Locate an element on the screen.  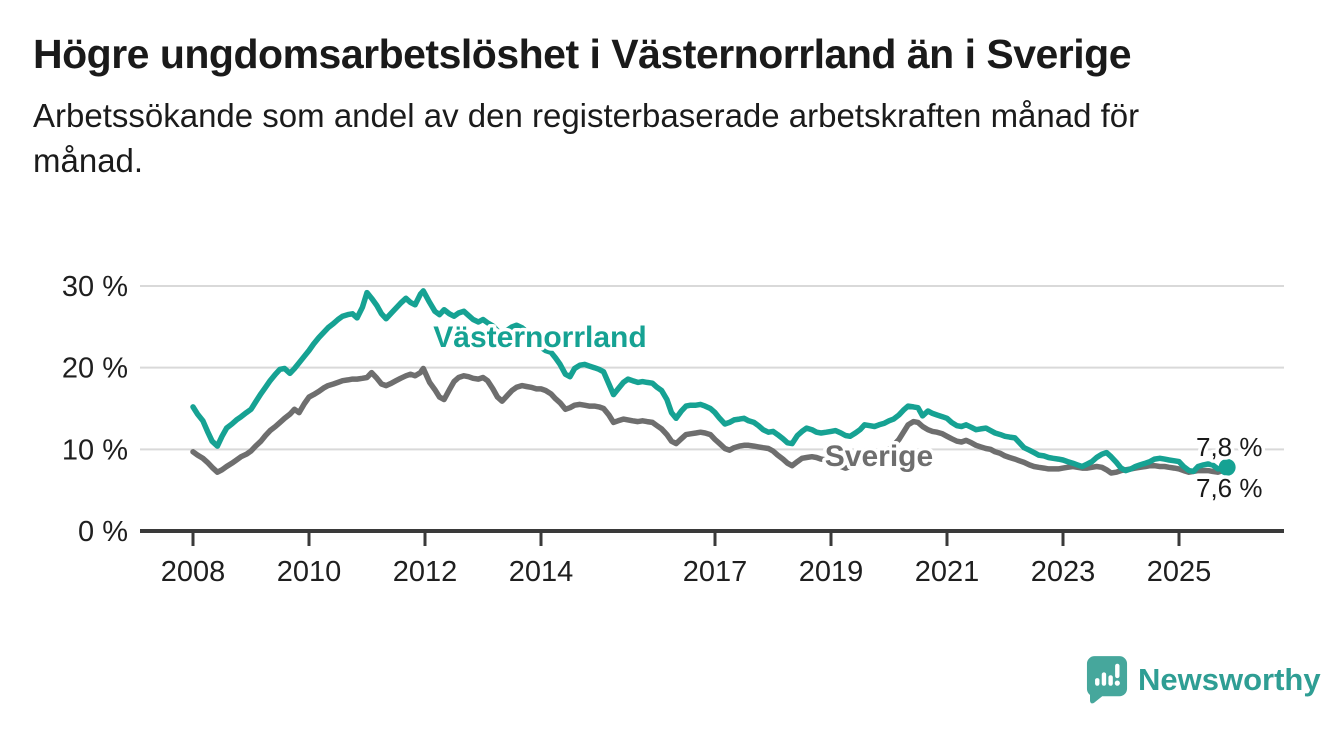
x-tick-label: 2014 is located at coordinates (541, 572).